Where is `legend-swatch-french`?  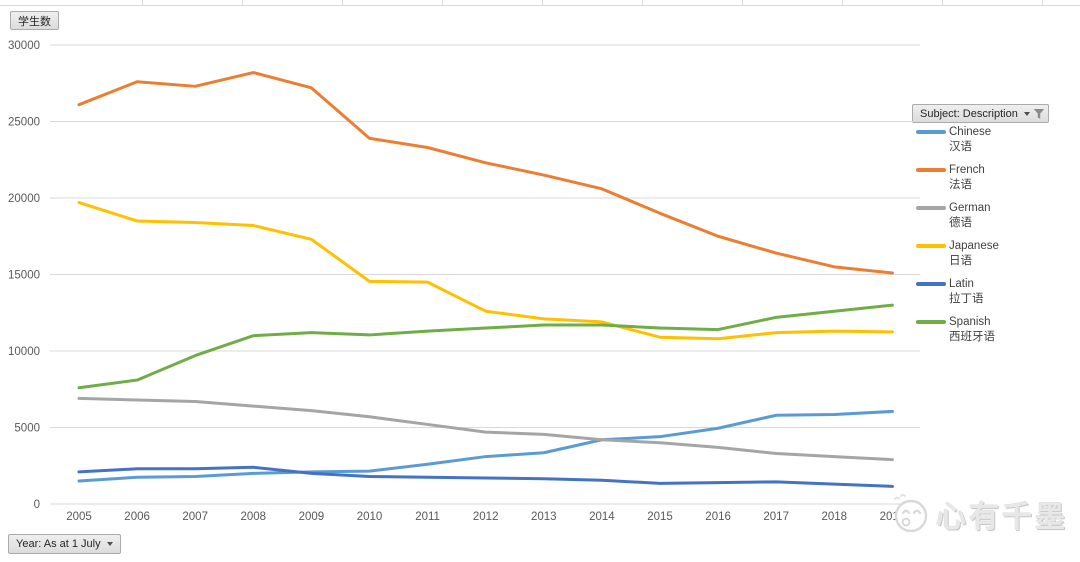 legend-swatch-french is located at coordinates (931, 170).